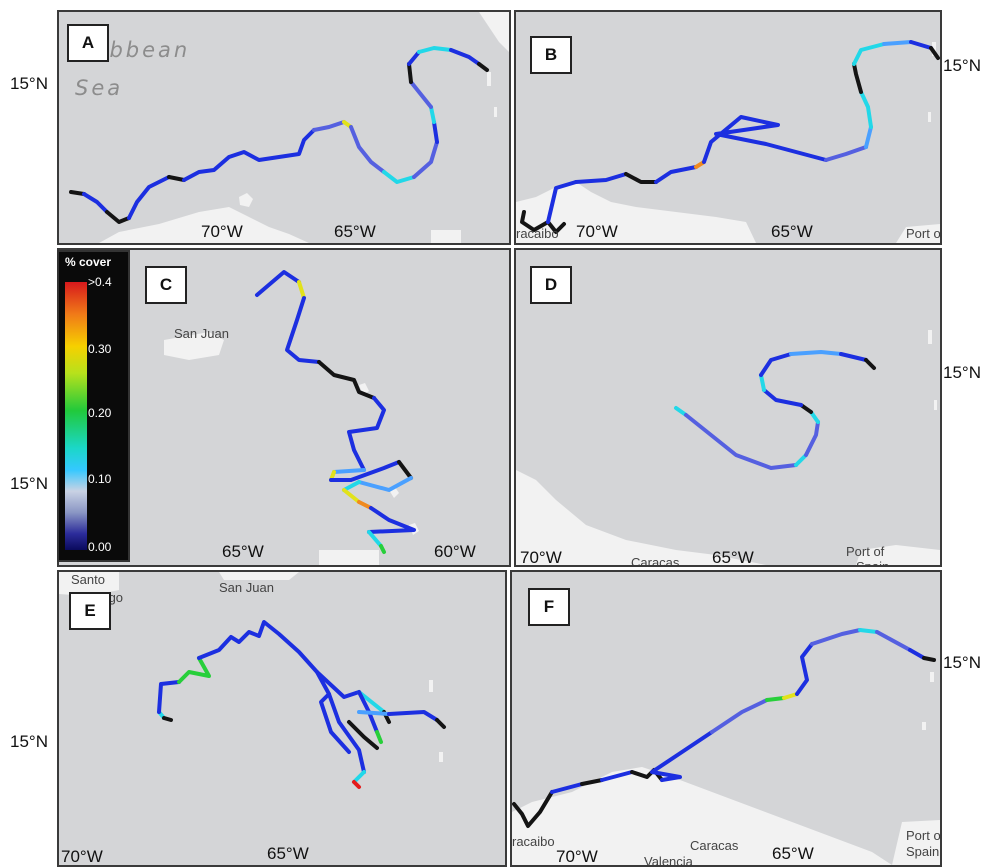 The width and height of the screenshot is (989, 867). Describe the element at coordinates (29, 484) in the screenshot. I see `lat-label-row2-left: 15°N` at that location.